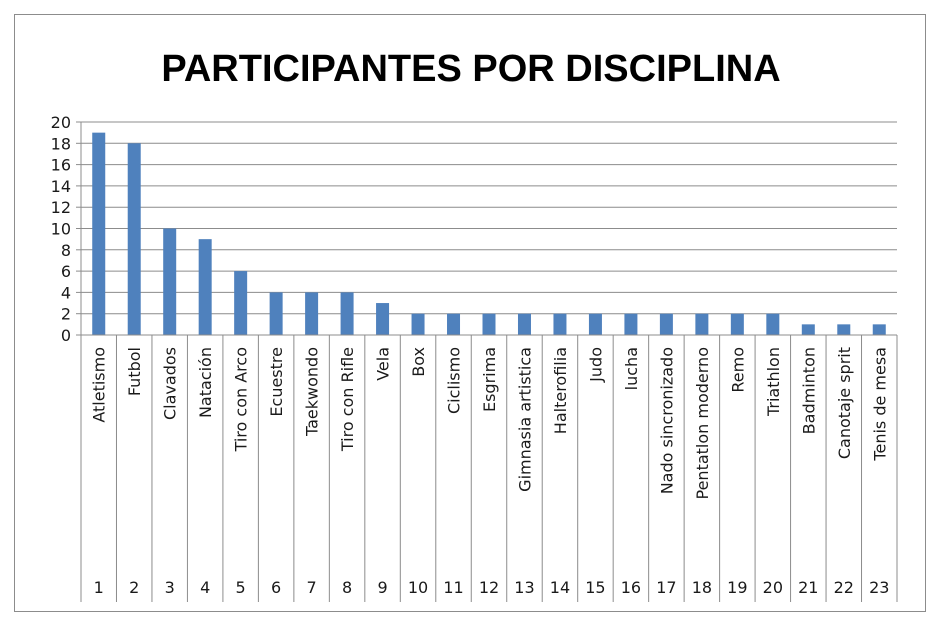 This screenshot has height=626, width=940. I want to click on category-name: Tenis de mesa, so click(879, 404).